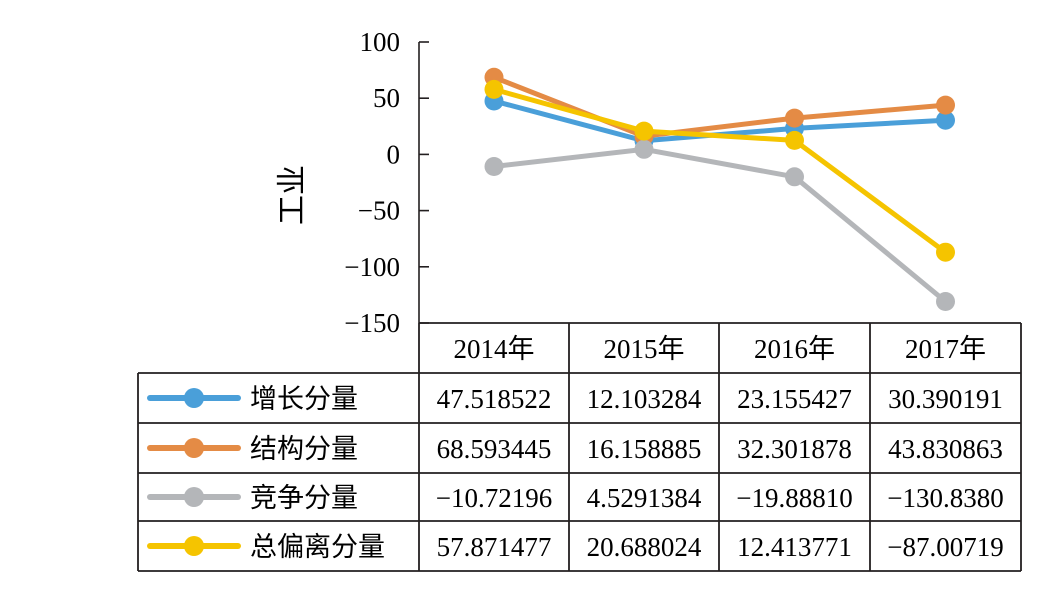 The height and width of the screenshot is (596, 1064). Describe the element at coordinates (794, 498) in the screenshot. I see `table-cell-value: −19.88810` at that location.